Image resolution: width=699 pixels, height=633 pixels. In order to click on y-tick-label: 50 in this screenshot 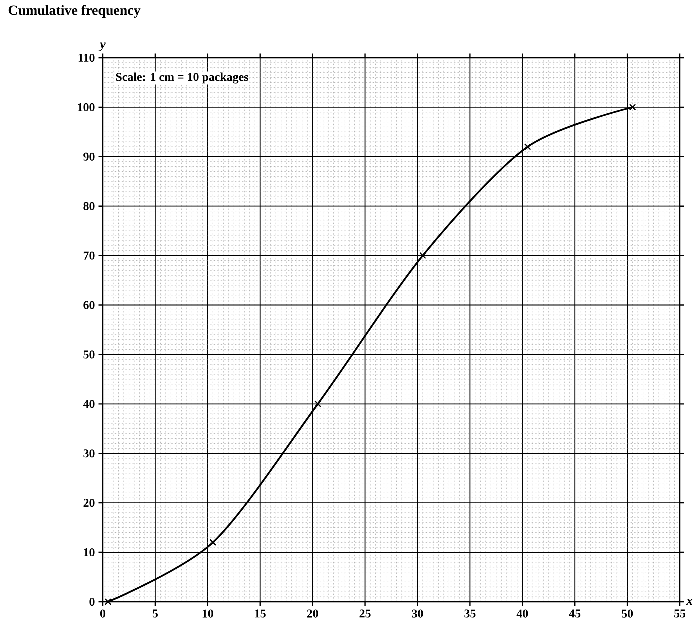, I will do `click(89, 354)`.